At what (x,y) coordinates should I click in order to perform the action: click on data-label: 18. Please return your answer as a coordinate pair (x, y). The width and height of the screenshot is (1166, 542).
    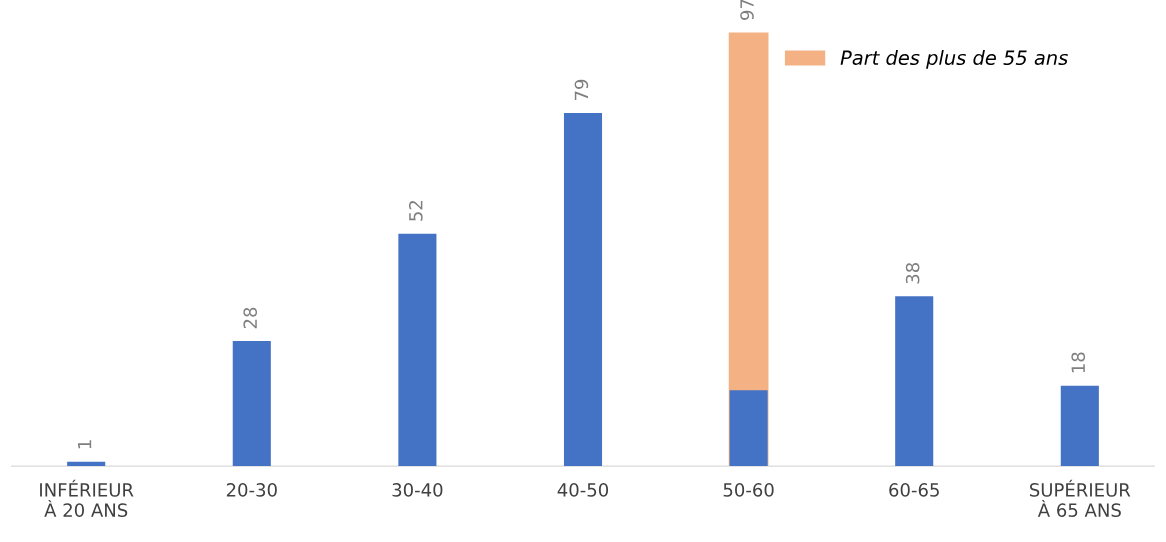
    Looking at the image, I should click on (1078, 362).